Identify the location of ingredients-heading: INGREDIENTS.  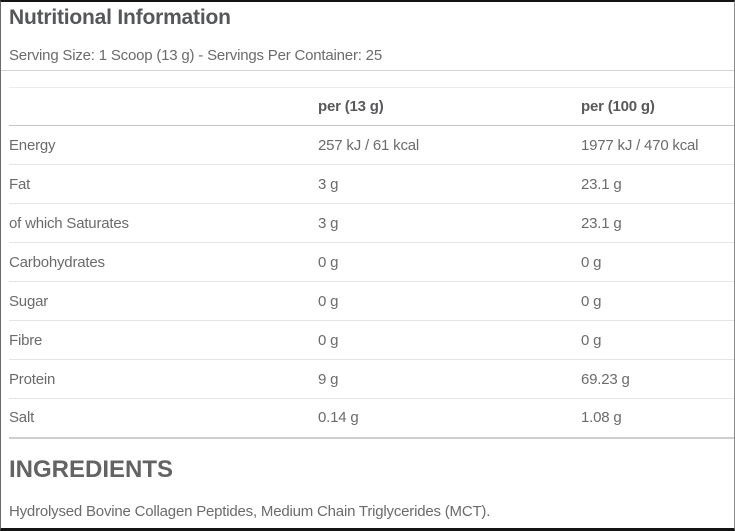
(91, 469).